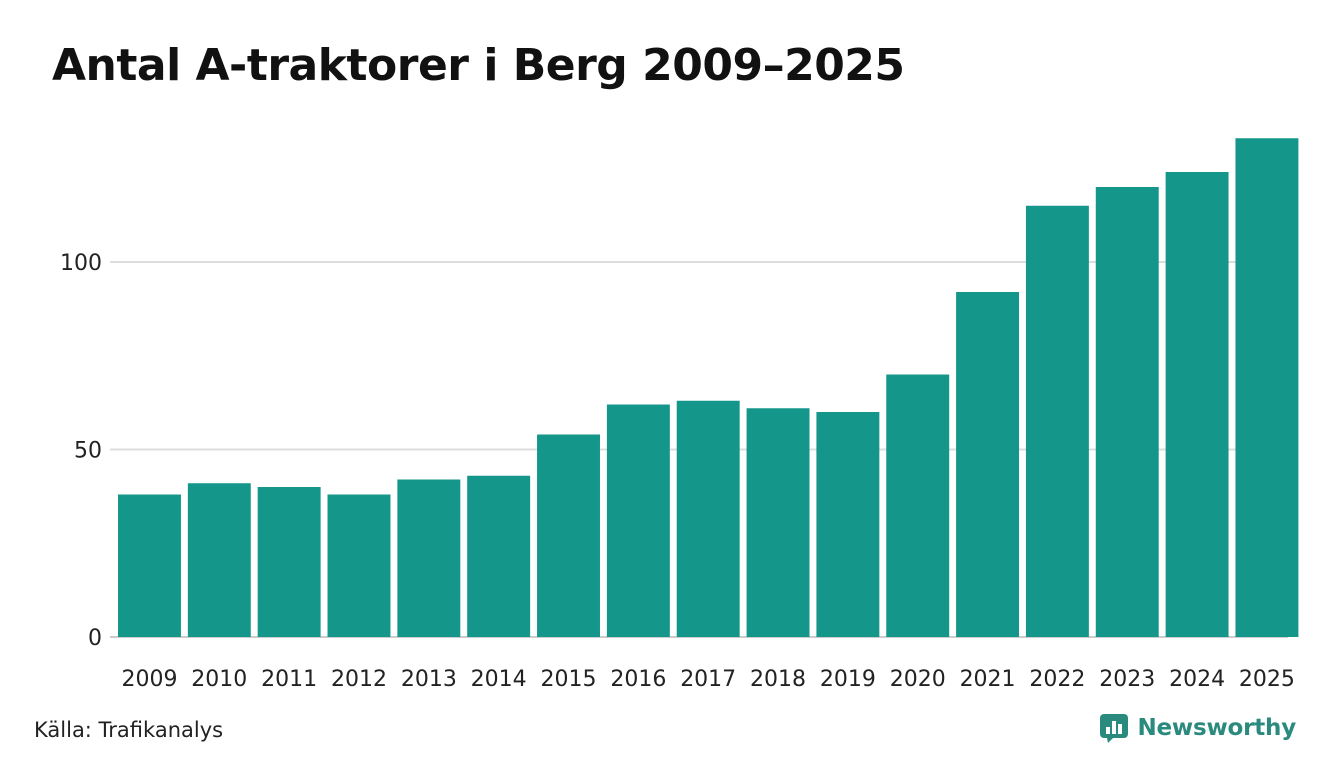 This screenshot has height=780, width=1340. Describe the element at coordinates (1057, 421) in the screenshot. I see `bar-2022` at that location.